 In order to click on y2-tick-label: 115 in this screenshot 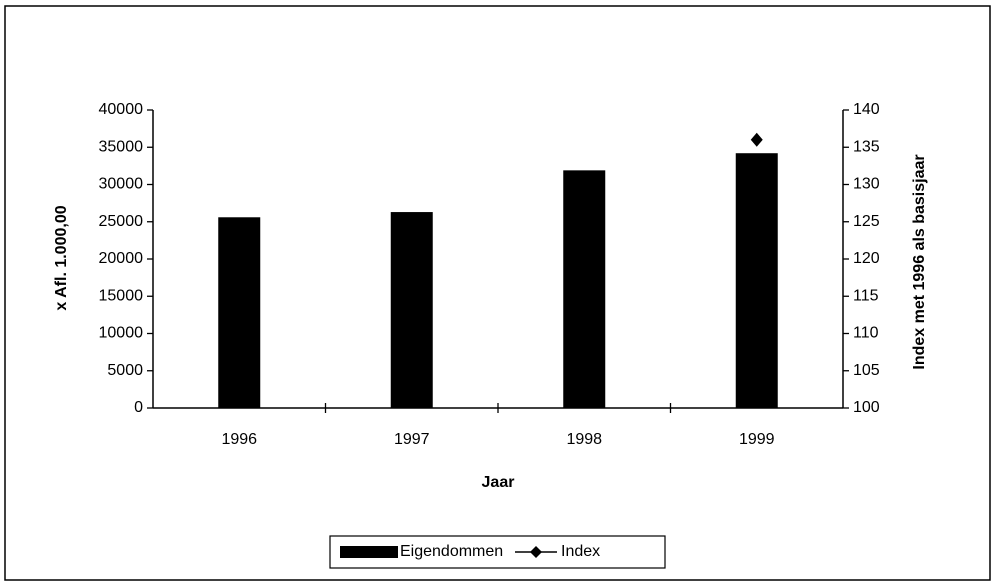, I will do `click(866, 295)`.